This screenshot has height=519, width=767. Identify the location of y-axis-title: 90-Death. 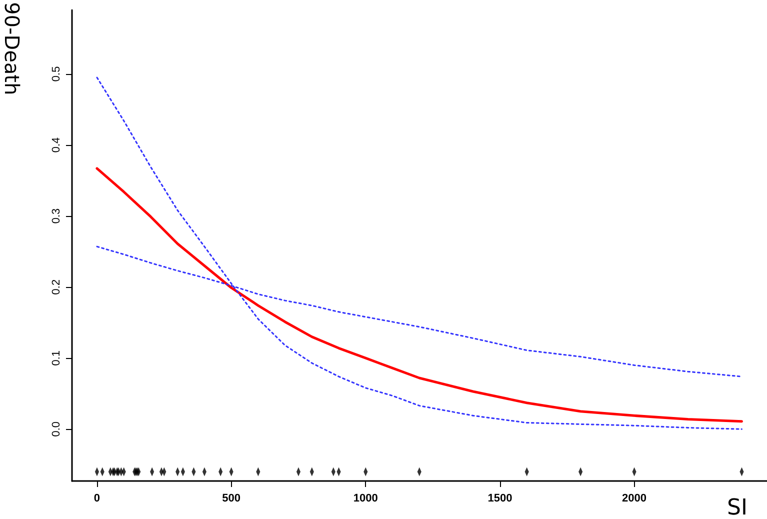
(12, 49).